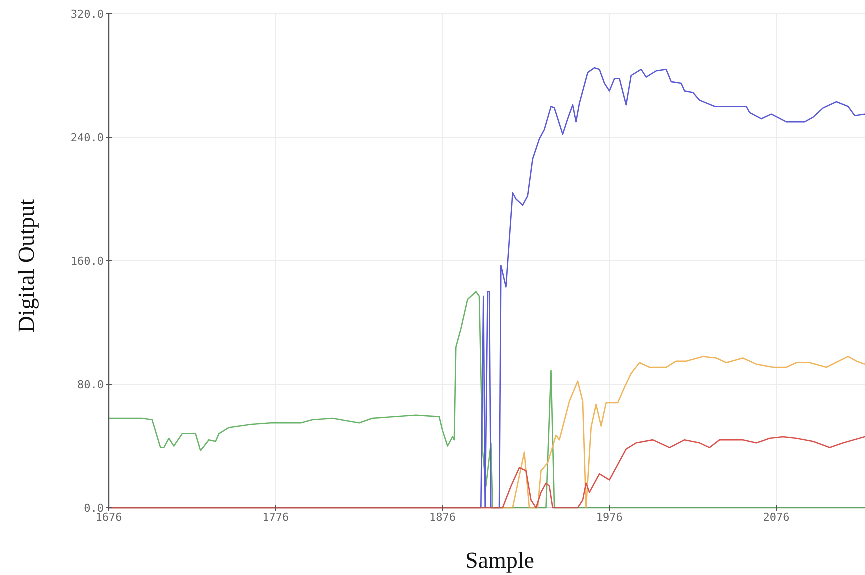  What do you see at coordinates (91, 385) in the screenshot?
I see `y-tick-label: 80.0` at bounding box center [91, 385].